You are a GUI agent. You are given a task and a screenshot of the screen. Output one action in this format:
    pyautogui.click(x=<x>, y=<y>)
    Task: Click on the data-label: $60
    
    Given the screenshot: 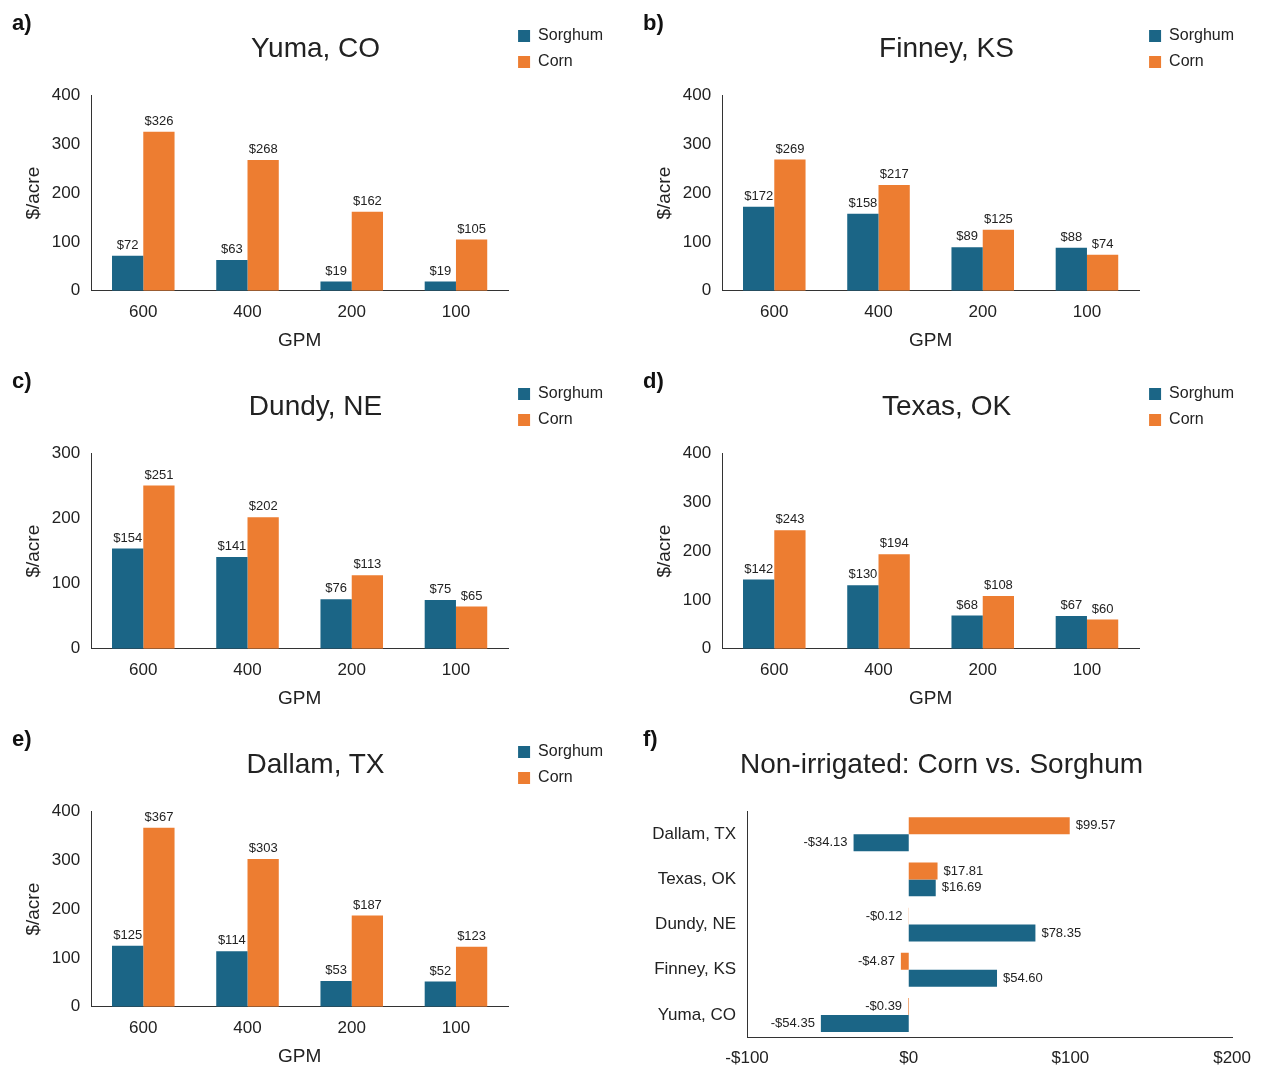 What is the action you would take?
    pyautogui.click(x=1102, y=608)
    